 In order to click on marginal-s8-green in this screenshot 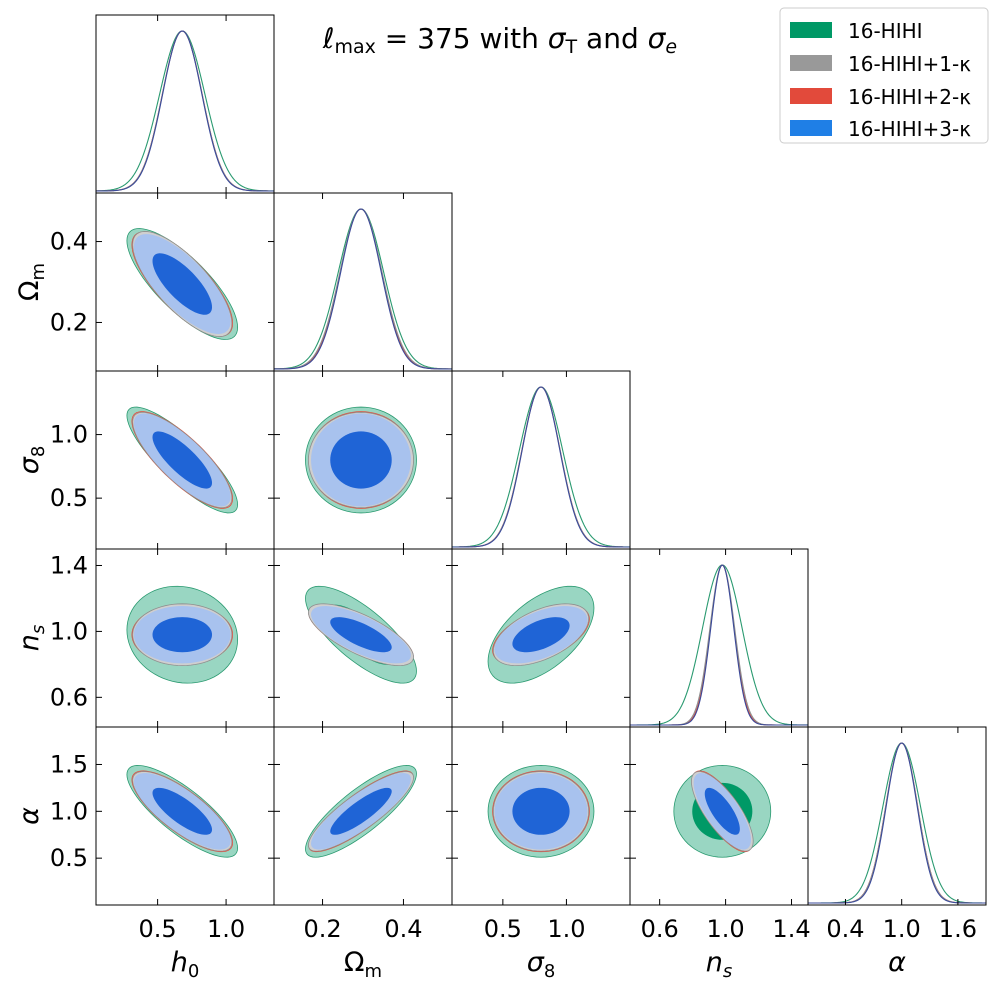, I will do `click(541, 467)`.